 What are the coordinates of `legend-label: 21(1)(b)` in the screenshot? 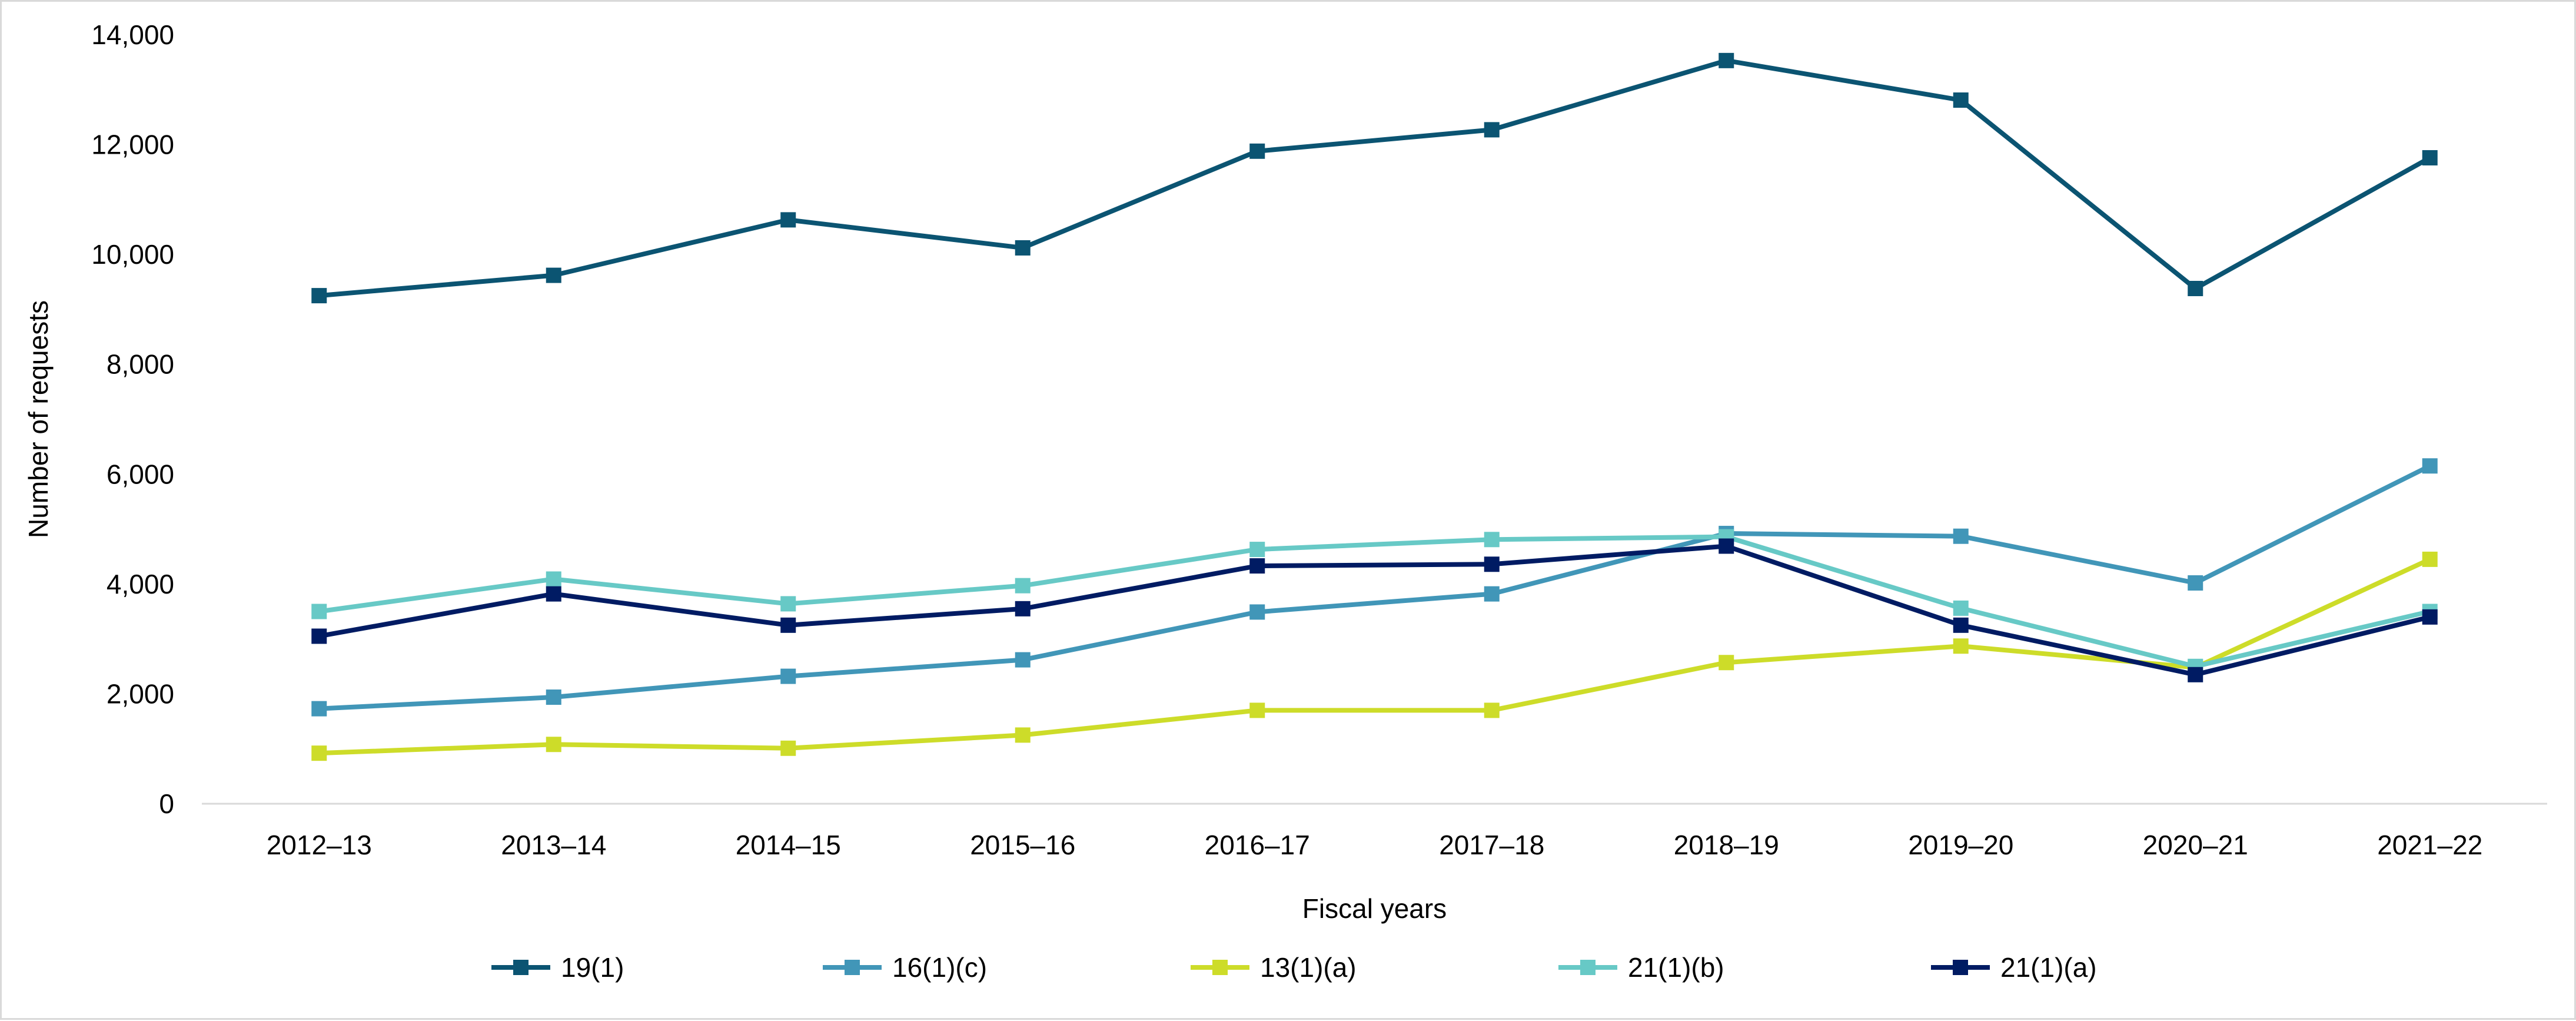 It's located at (1676, 967).